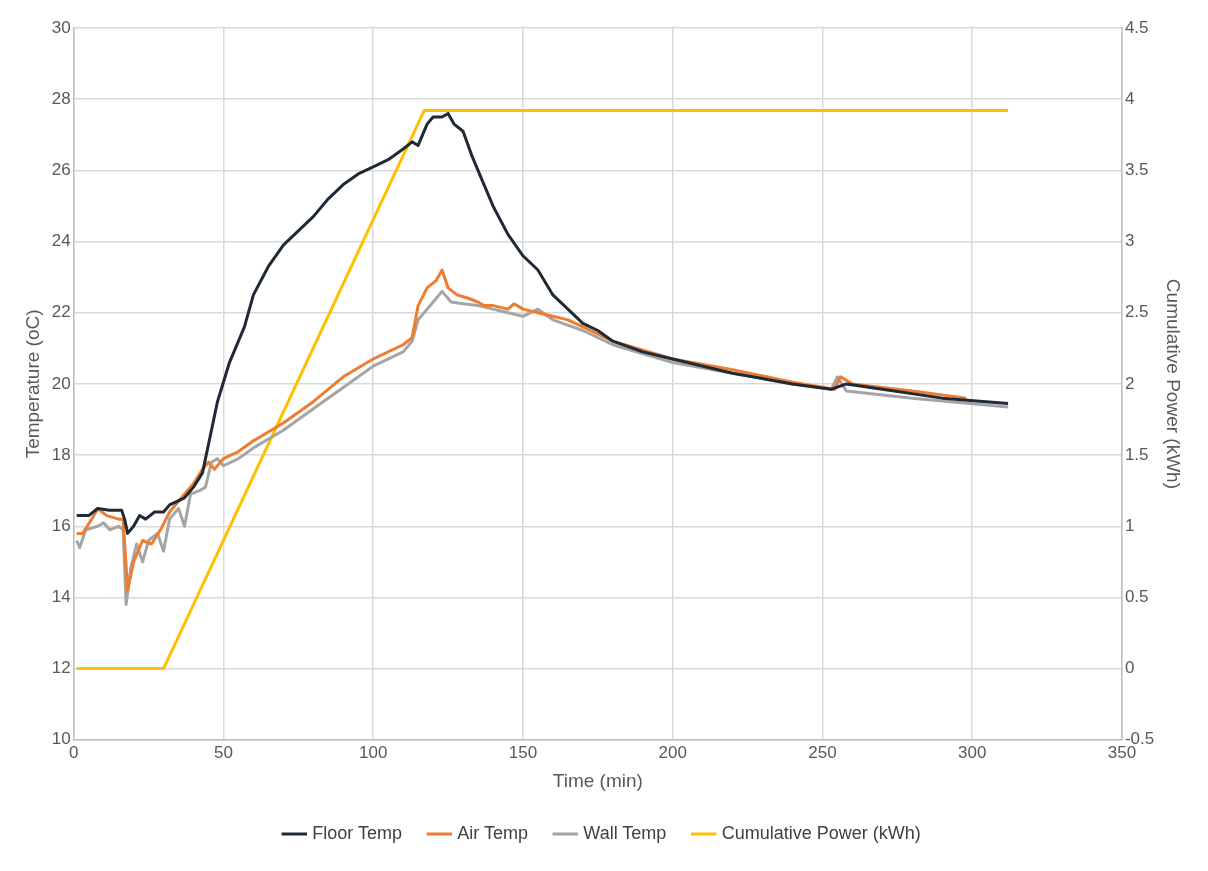 The height and width of the screenshot is (871, 1208). What do you see at coordinates (61, 668) in the screenshot?
I see `y-tick-label: 12` at bounding box center [61, 668].